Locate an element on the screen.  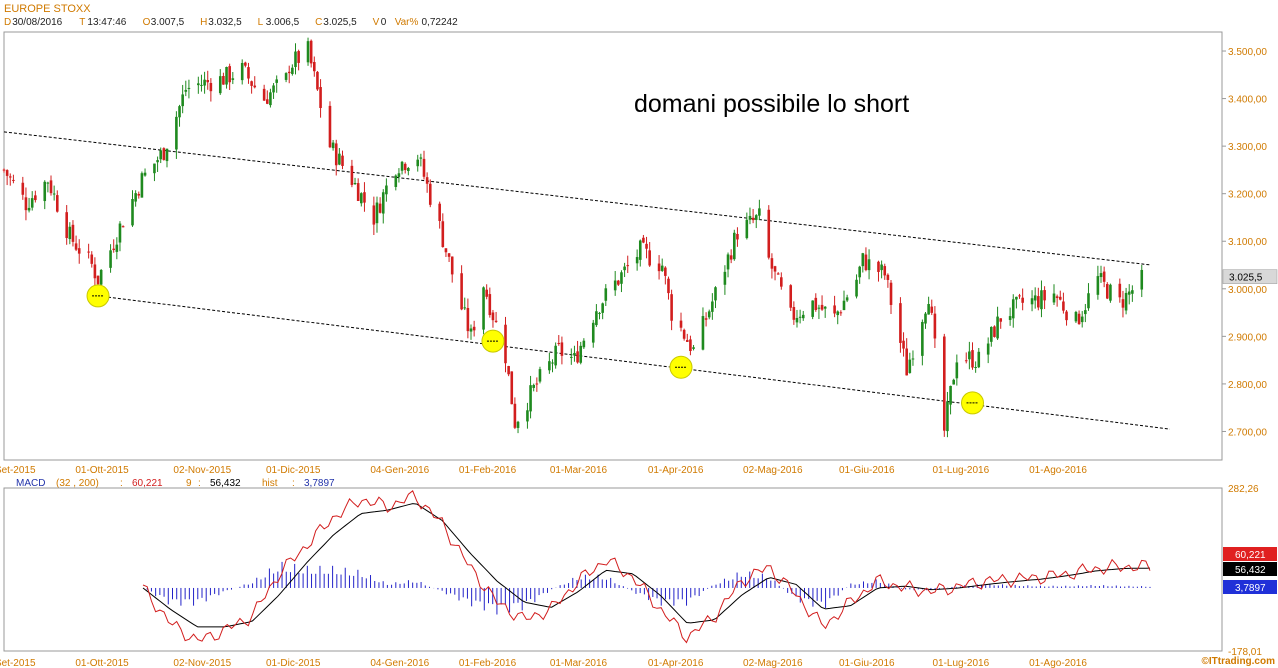
header-key-0: D is located at coordinates (7, 22).